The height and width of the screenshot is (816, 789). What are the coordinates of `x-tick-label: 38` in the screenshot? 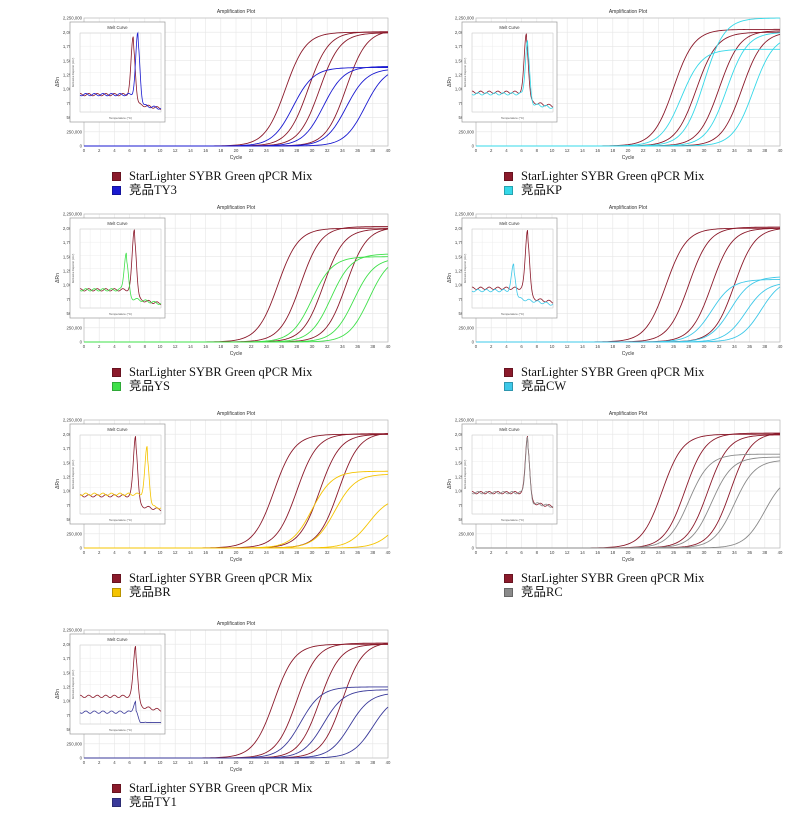 It's located at (372, 346).